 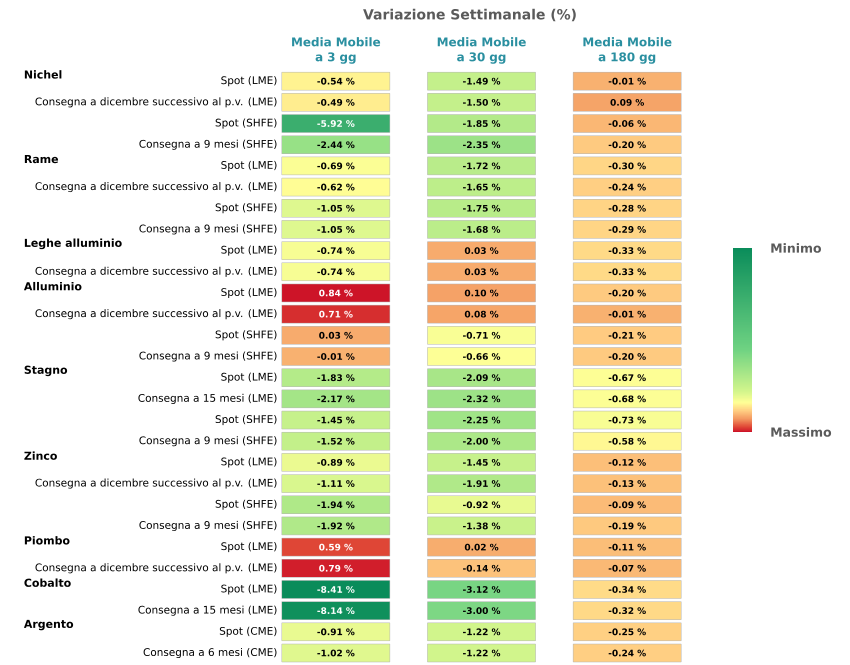 What do you see at coordinates (481, 102) in the screenshot?
I see `data-label: -1.50 %` at bounding box center [481, 102].